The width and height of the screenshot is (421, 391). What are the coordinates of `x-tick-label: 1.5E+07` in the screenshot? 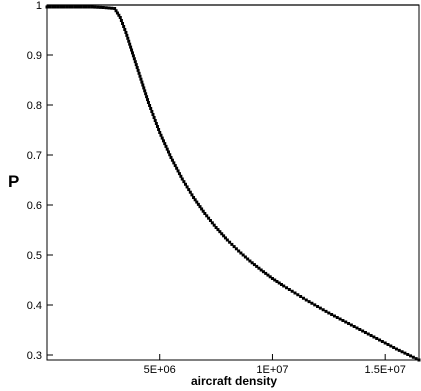 It's located at (385, 370).